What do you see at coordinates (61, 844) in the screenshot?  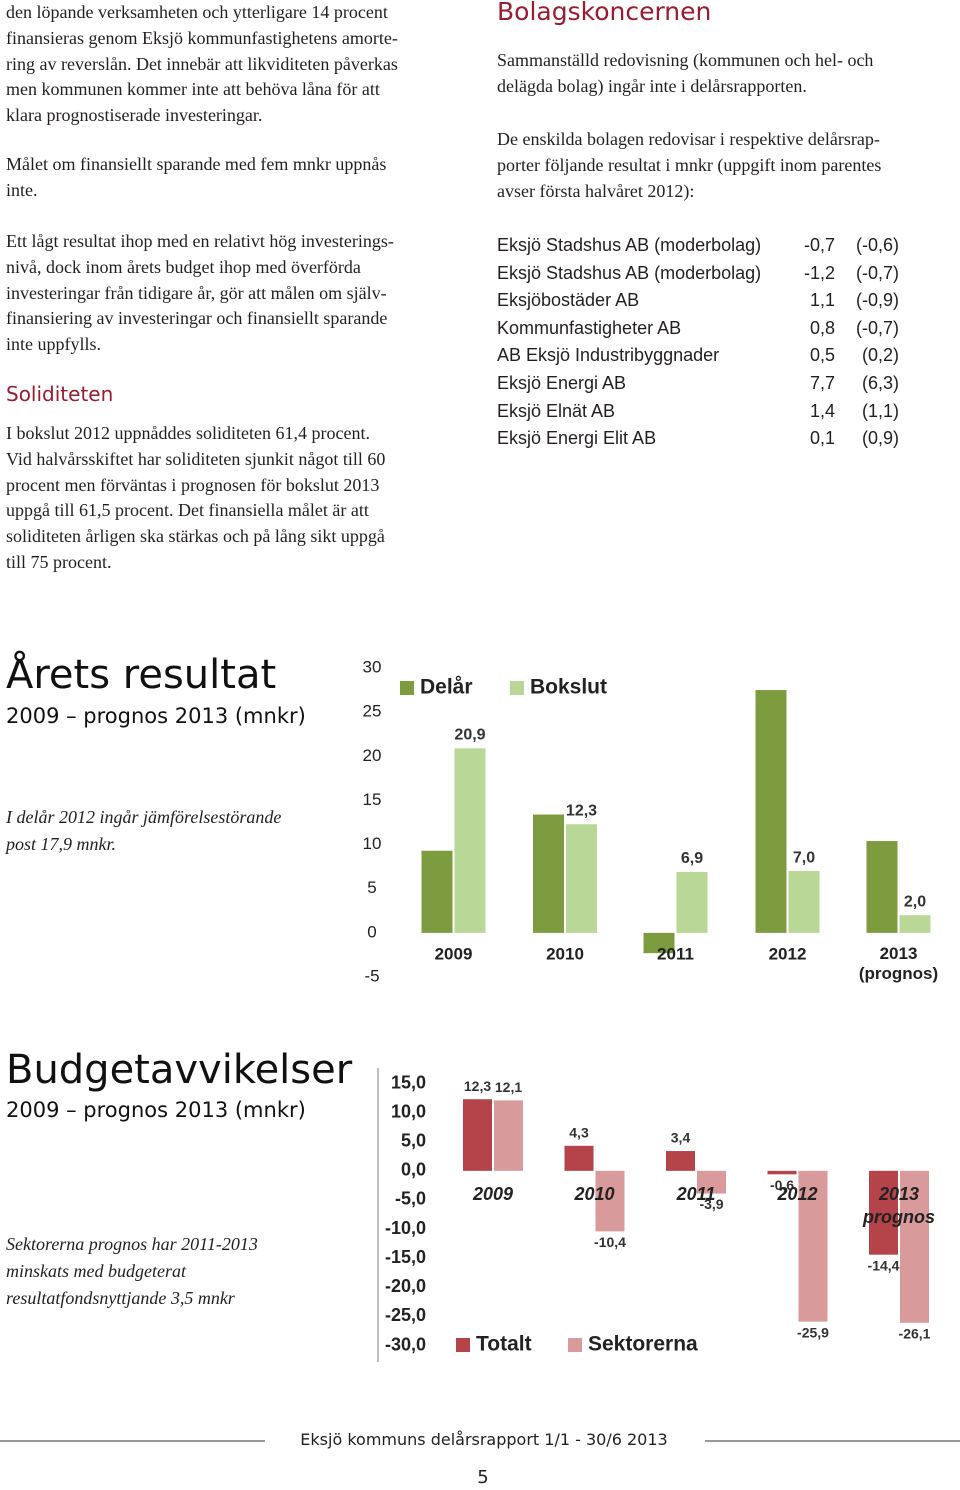 I see `note-line: post 17,9 mnkr.` at bounding box center [61, 844].